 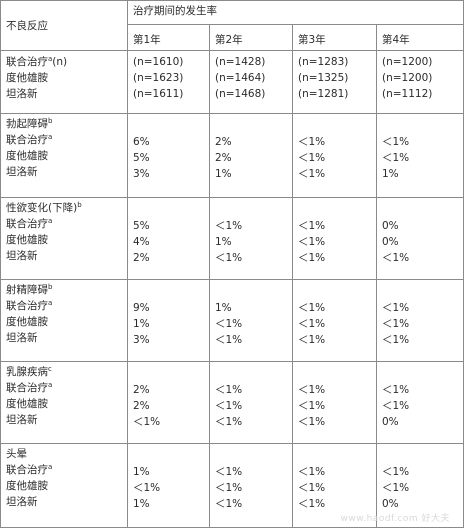 I want to click on section-title: 乳腺疾病c, so click(x=29, y=372).